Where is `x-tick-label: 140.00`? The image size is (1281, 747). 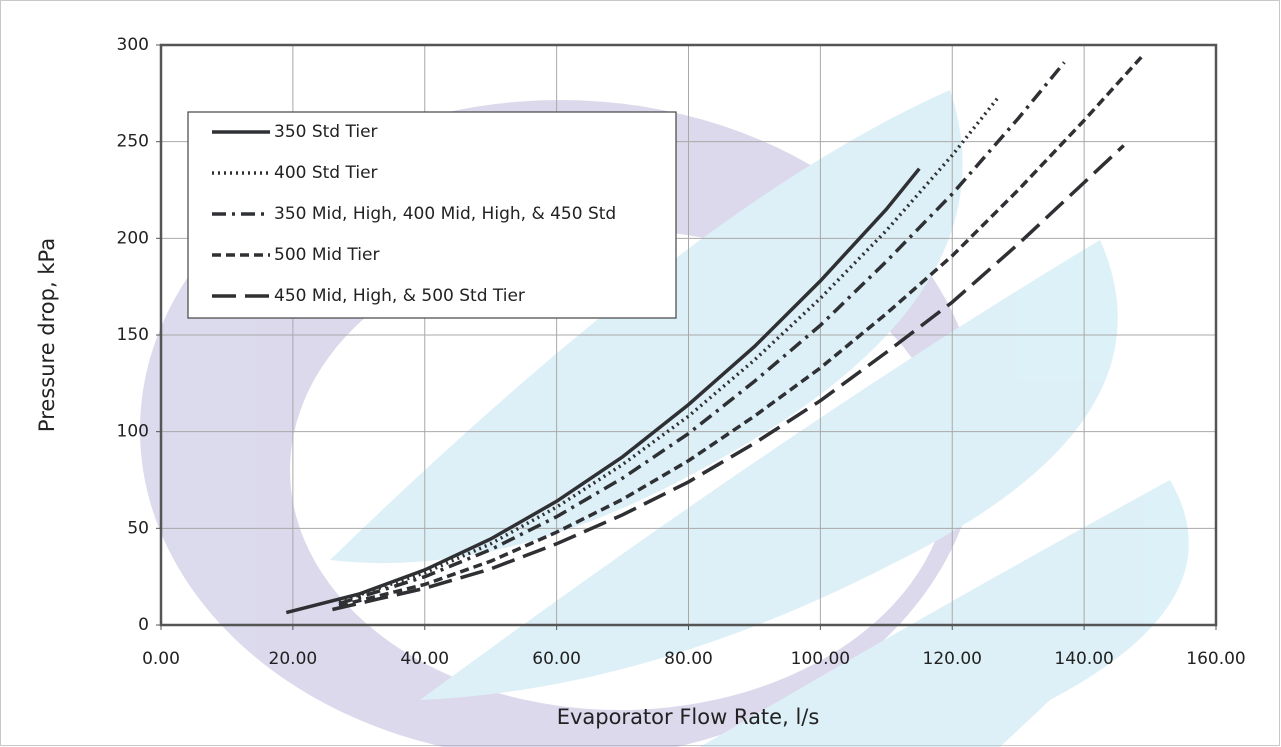 x-tick-label: 140.00 is located at coordinates (1083, 659).